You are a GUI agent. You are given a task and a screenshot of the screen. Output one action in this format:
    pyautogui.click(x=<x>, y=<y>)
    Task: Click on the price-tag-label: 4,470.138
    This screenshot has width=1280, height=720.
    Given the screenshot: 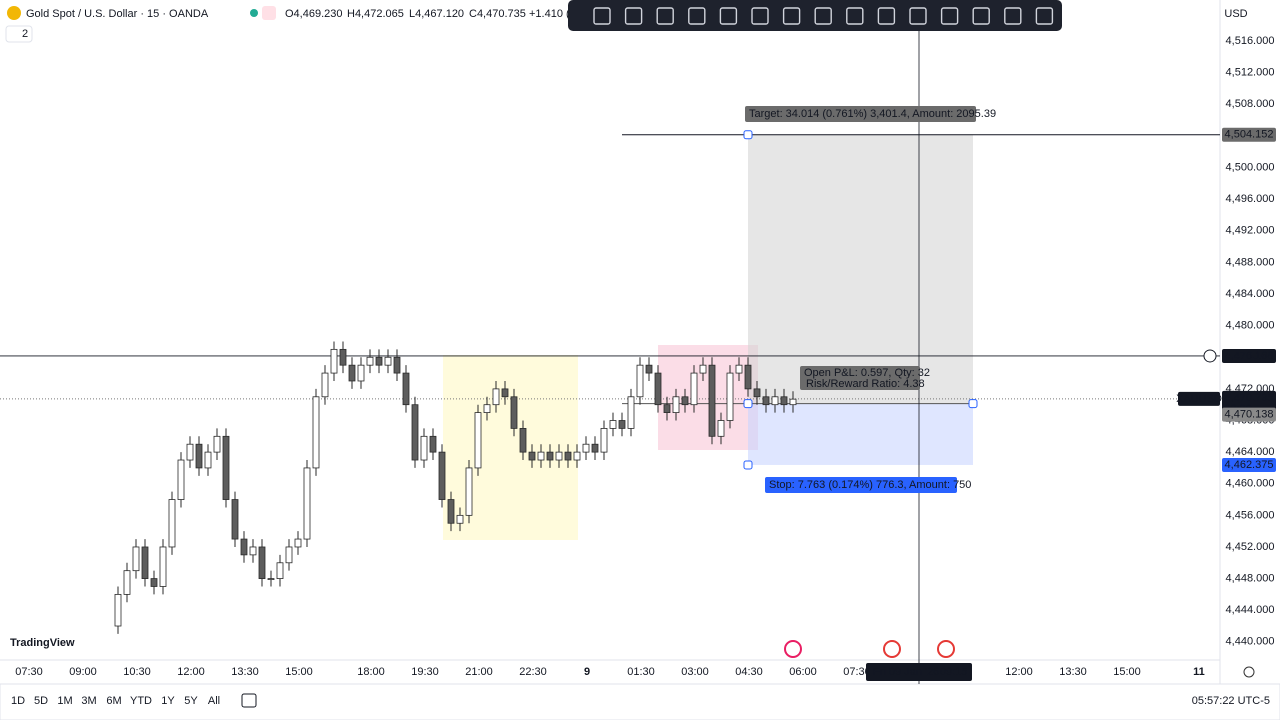 What is the action you would take?
    pyautogui.click(x=1249, y=415)
    